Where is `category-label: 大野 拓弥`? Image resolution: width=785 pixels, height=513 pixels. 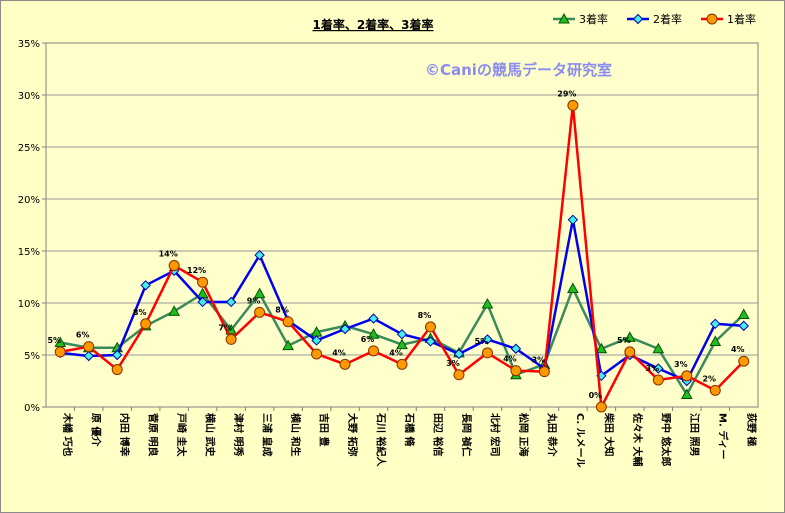 category-label: 大野 拓弥 is located at coordinates (352, 434).